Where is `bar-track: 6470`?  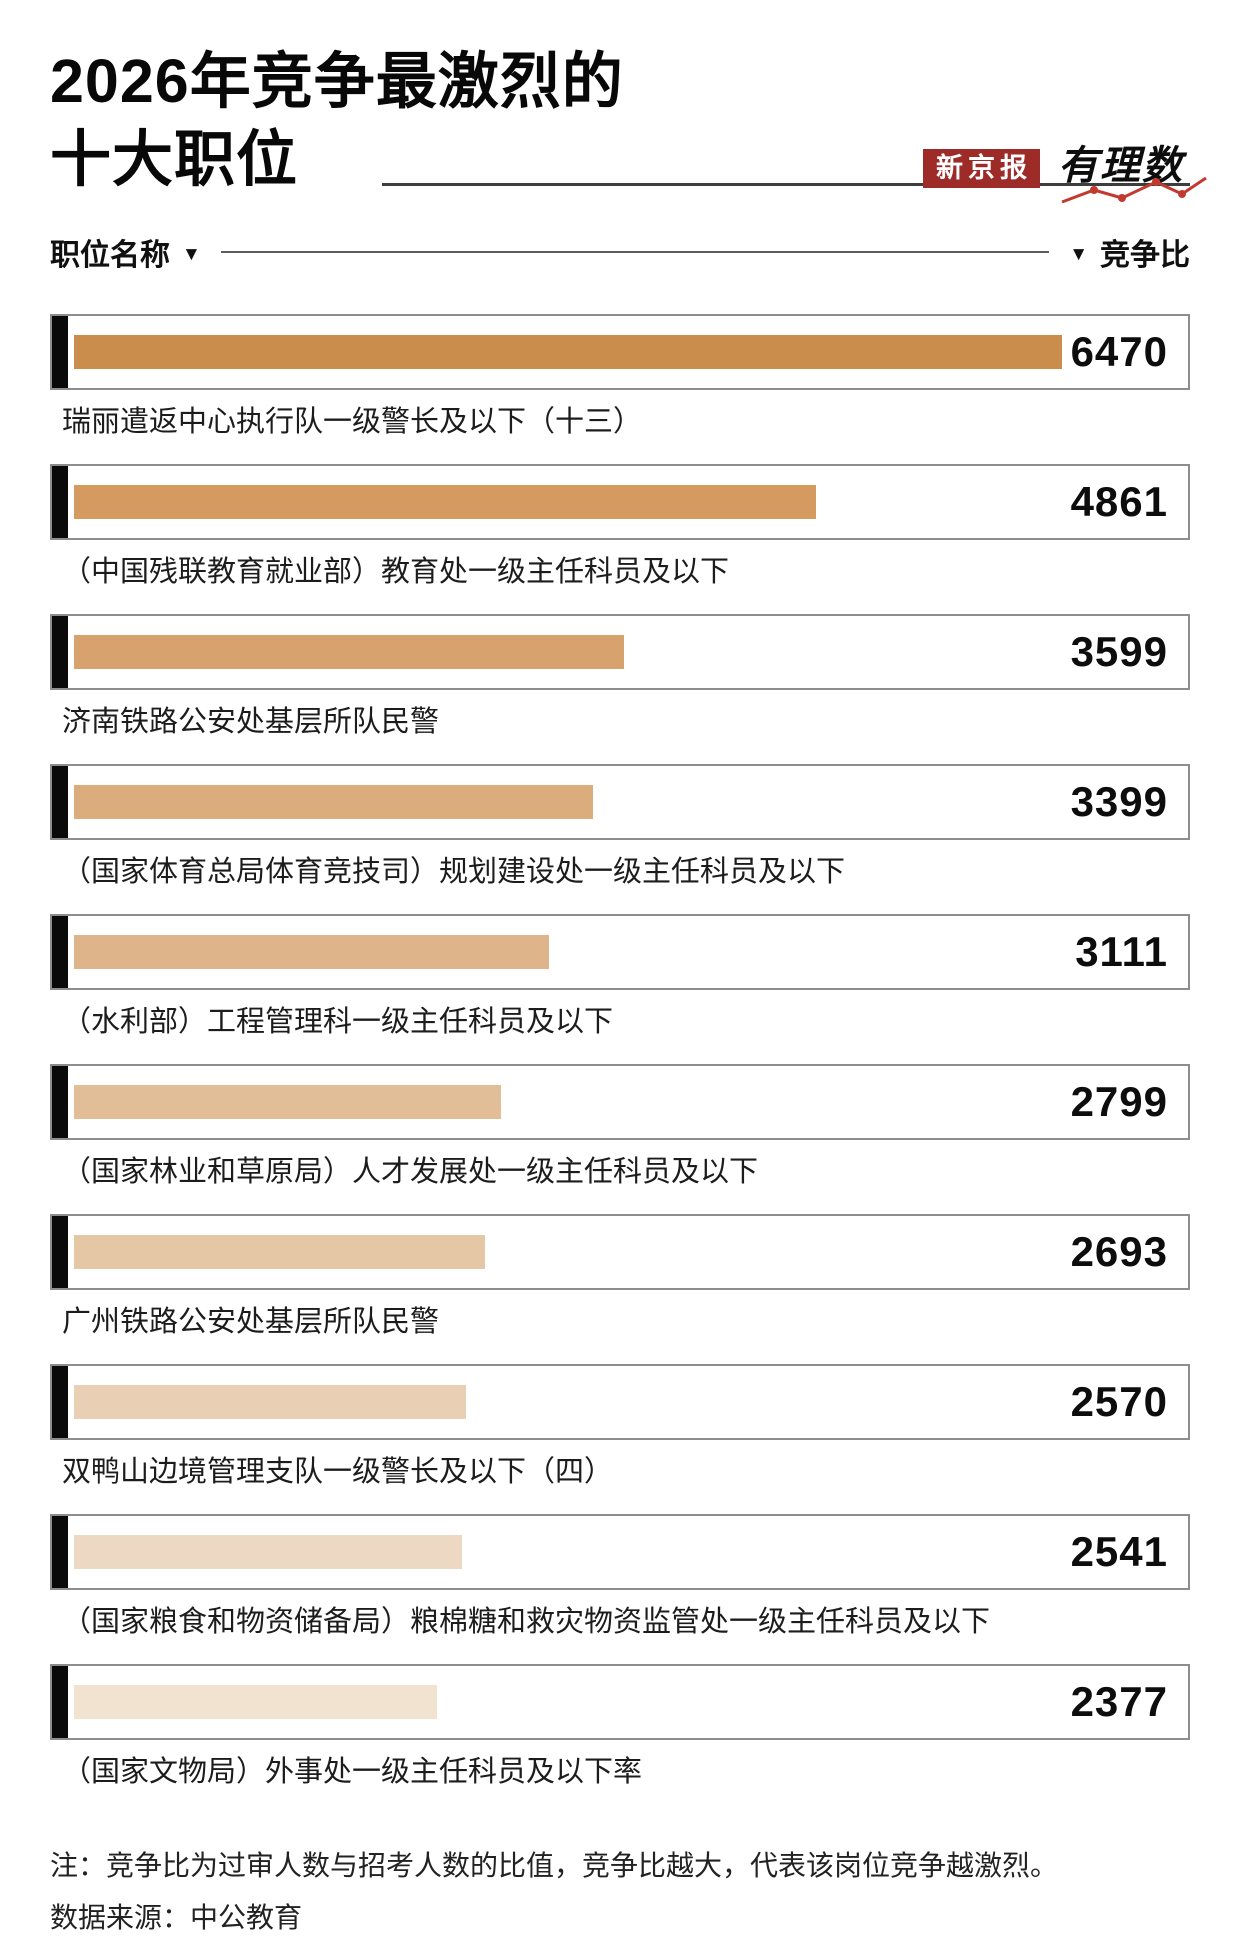
bar-track: 6470 is located at coordinates (620, 352).